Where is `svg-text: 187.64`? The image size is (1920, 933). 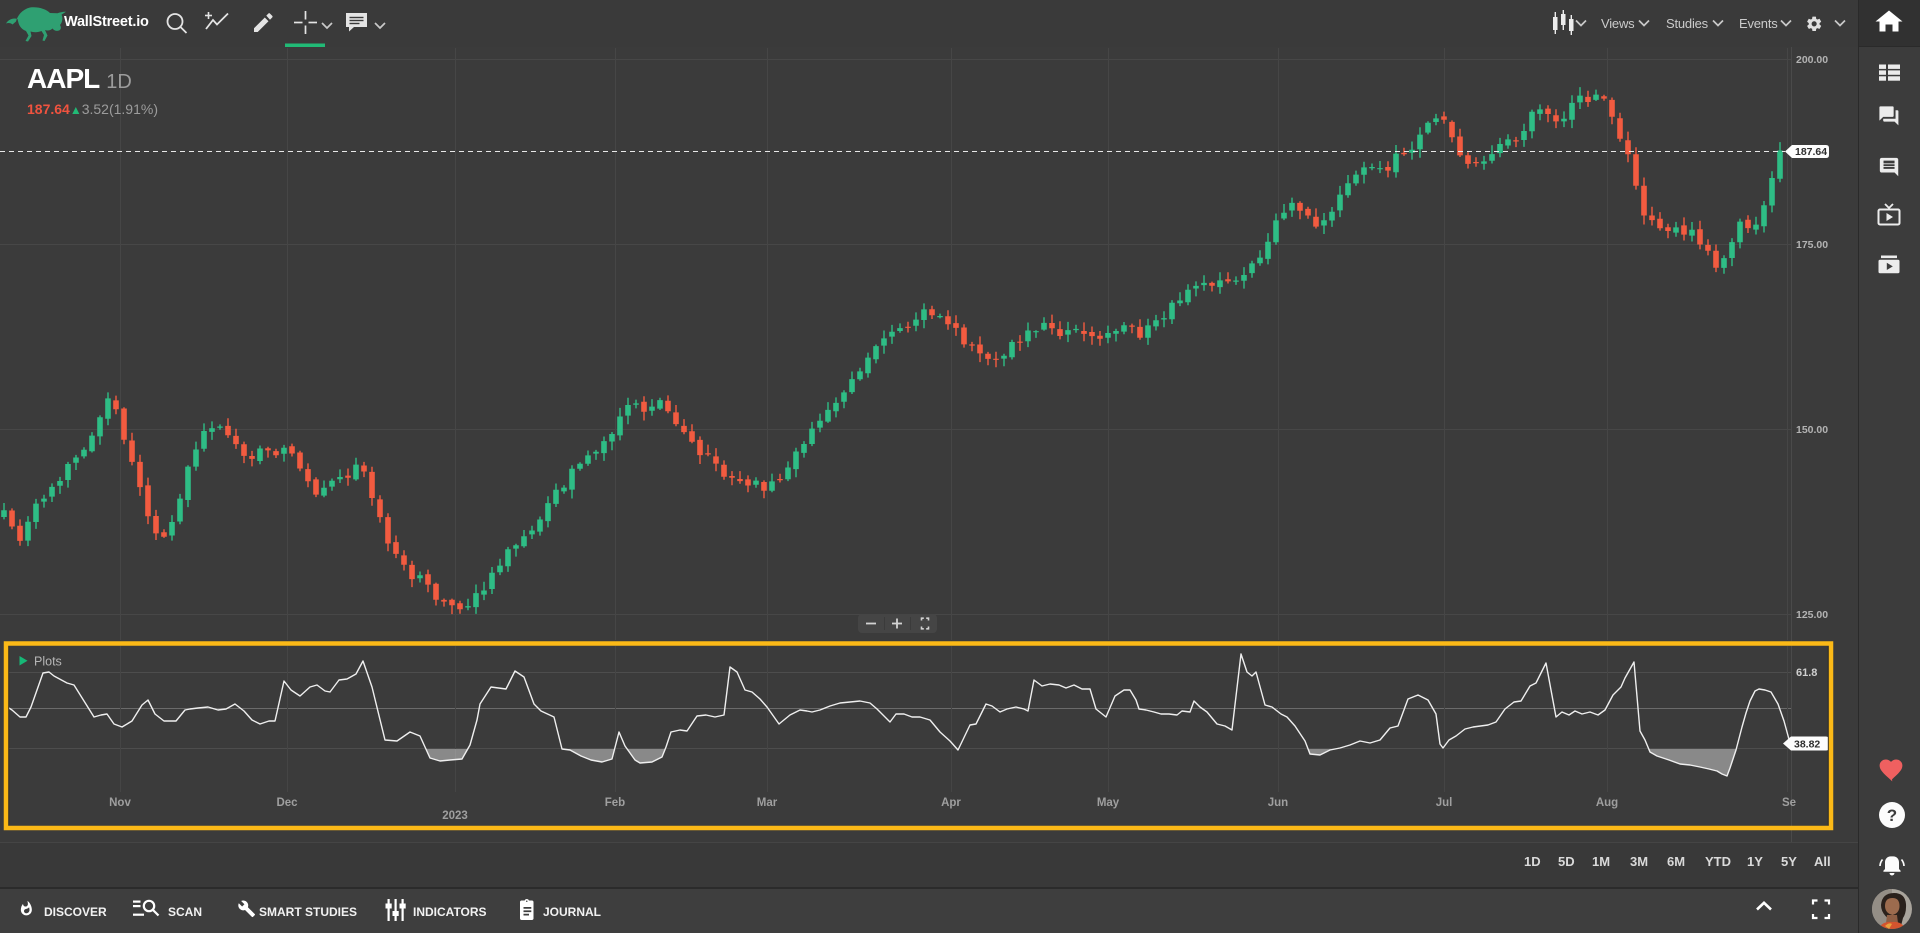 svg-text: 187.64 is located at coordinates (1811, 152).